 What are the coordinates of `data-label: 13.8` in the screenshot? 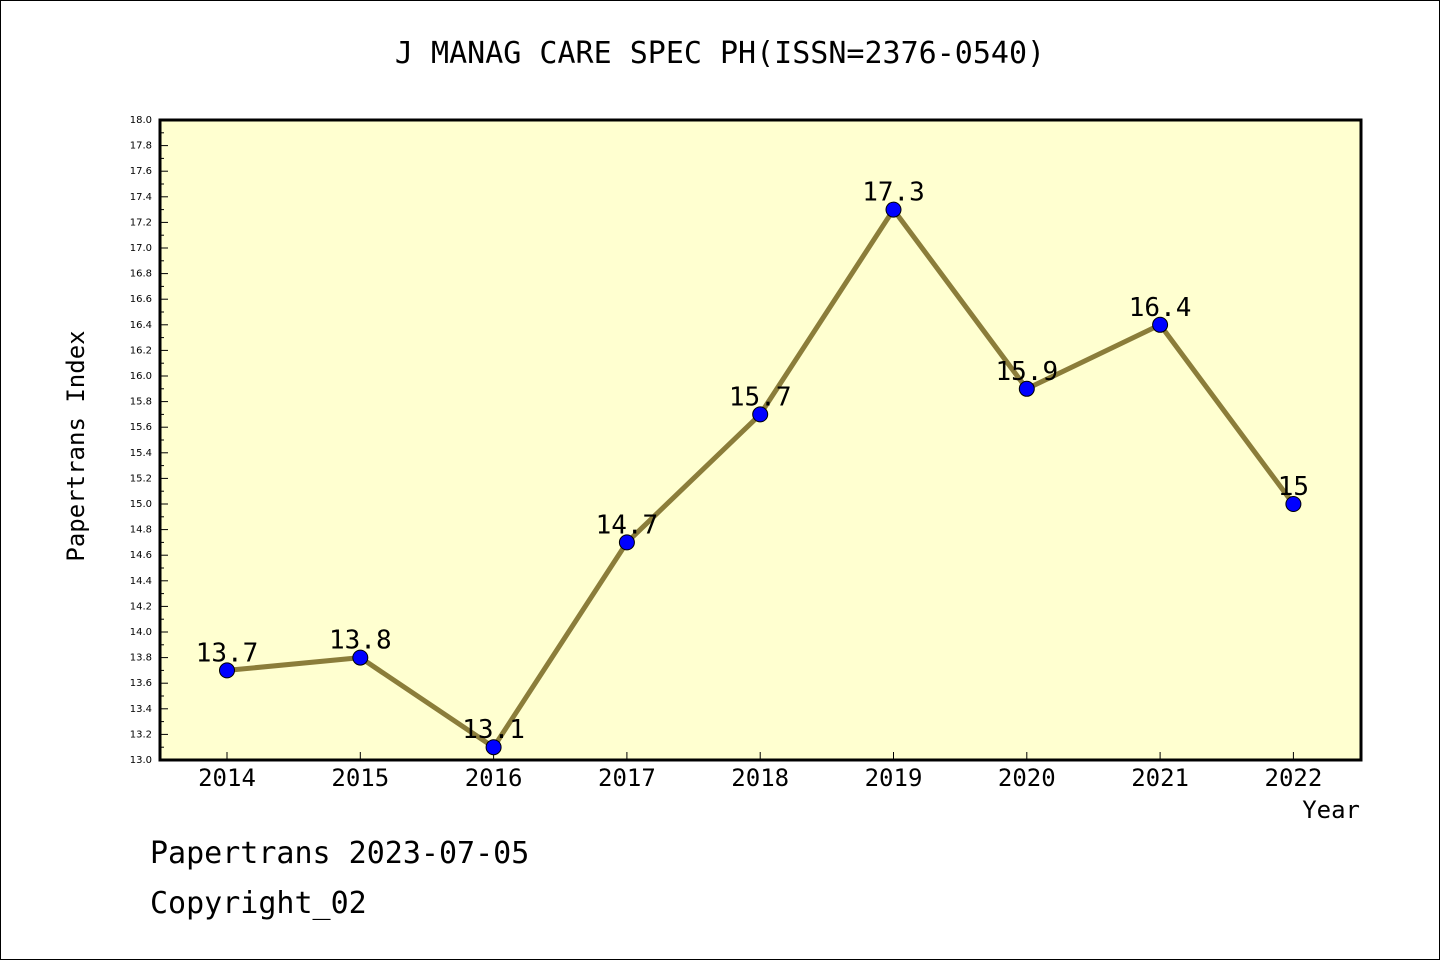 It's located at (360, 641).